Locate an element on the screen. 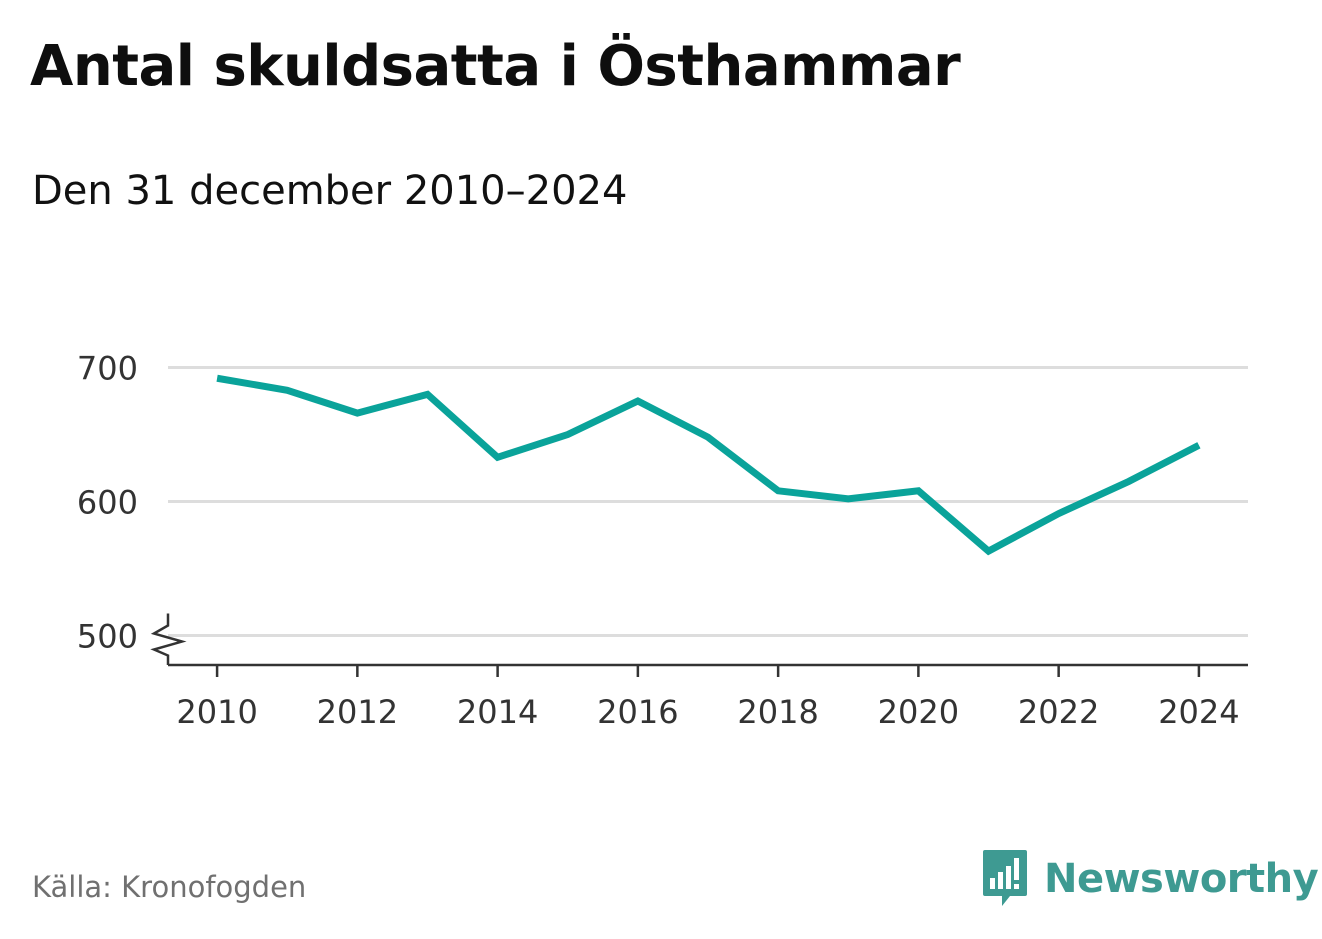 The height and width of the screenshot is (939, 1322). x-tick-label-2020: 2020 is located at coordinates (918, 712).